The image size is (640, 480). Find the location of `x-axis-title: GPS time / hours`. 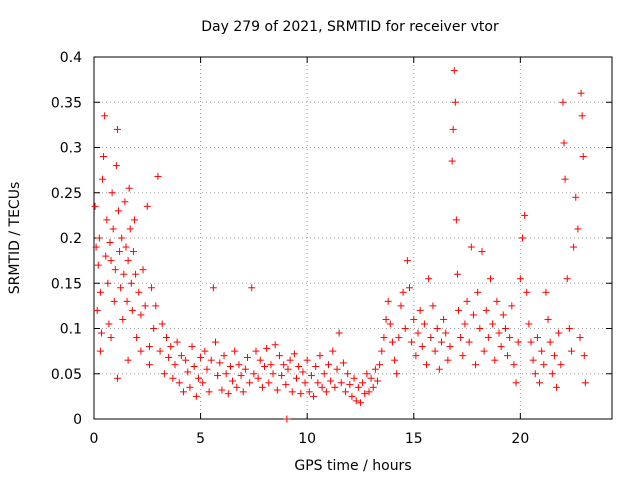

x-axis-title: GPS time / hours is located at coordinates (352, 466).